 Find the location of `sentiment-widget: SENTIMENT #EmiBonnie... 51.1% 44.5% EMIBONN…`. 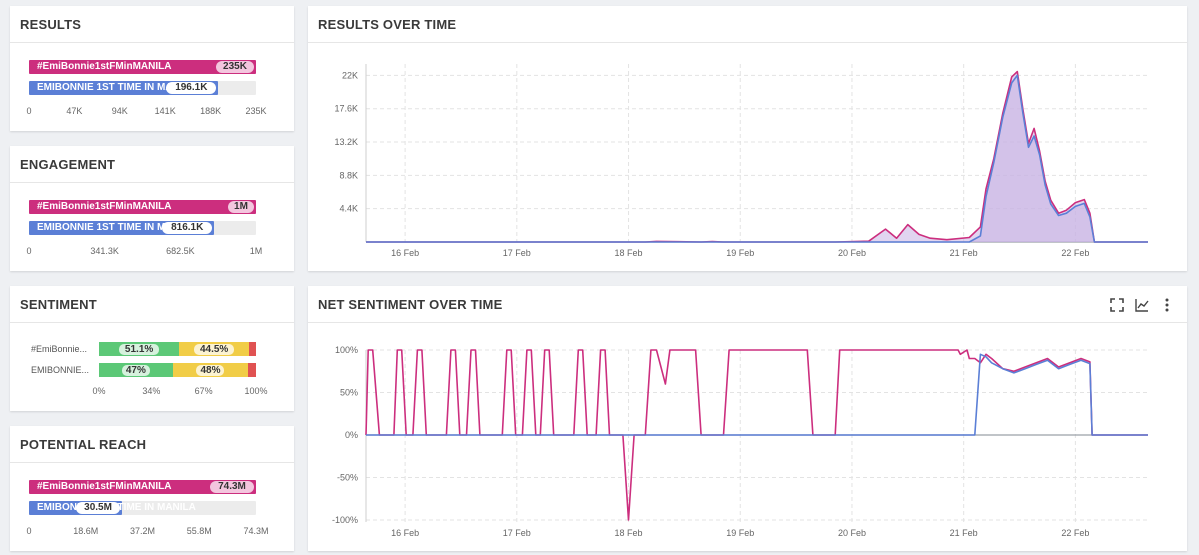

sentiment-widget: SENTIMENT #EmiBonnie... 51.1% 44.5% EMIBONN… is located at coordinates (152, 348).